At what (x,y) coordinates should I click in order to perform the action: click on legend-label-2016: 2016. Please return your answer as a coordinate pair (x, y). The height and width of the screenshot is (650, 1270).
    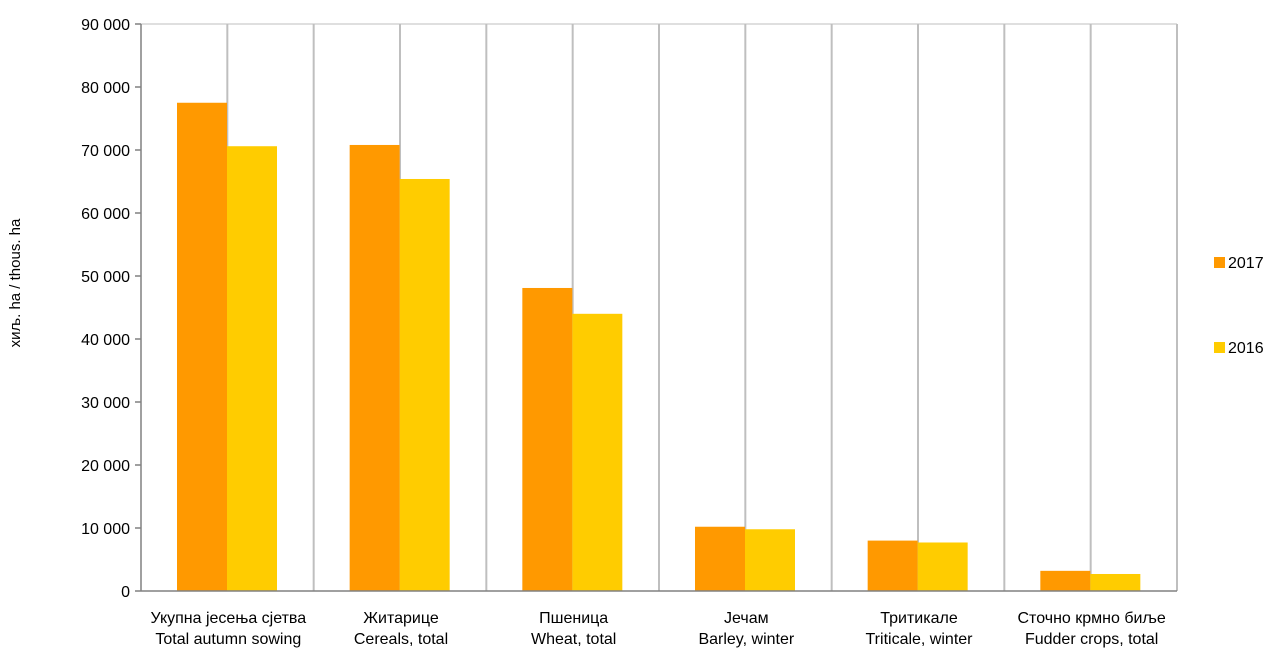
    Looking at the image, I should click on (1246, 348).